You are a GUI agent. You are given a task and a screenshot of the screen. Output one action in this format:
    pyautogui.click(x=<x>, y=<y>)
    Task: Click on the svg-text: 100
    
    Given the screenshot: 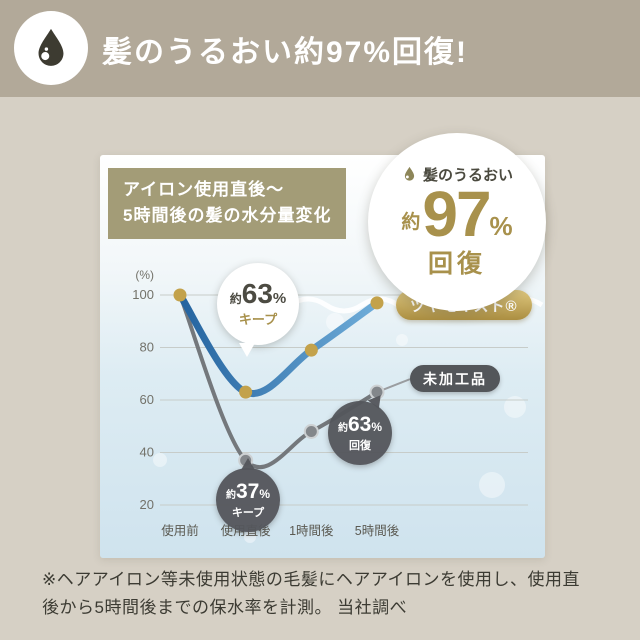 What is the action you would take?
    pyautogui.click(x=143, y=294)
    